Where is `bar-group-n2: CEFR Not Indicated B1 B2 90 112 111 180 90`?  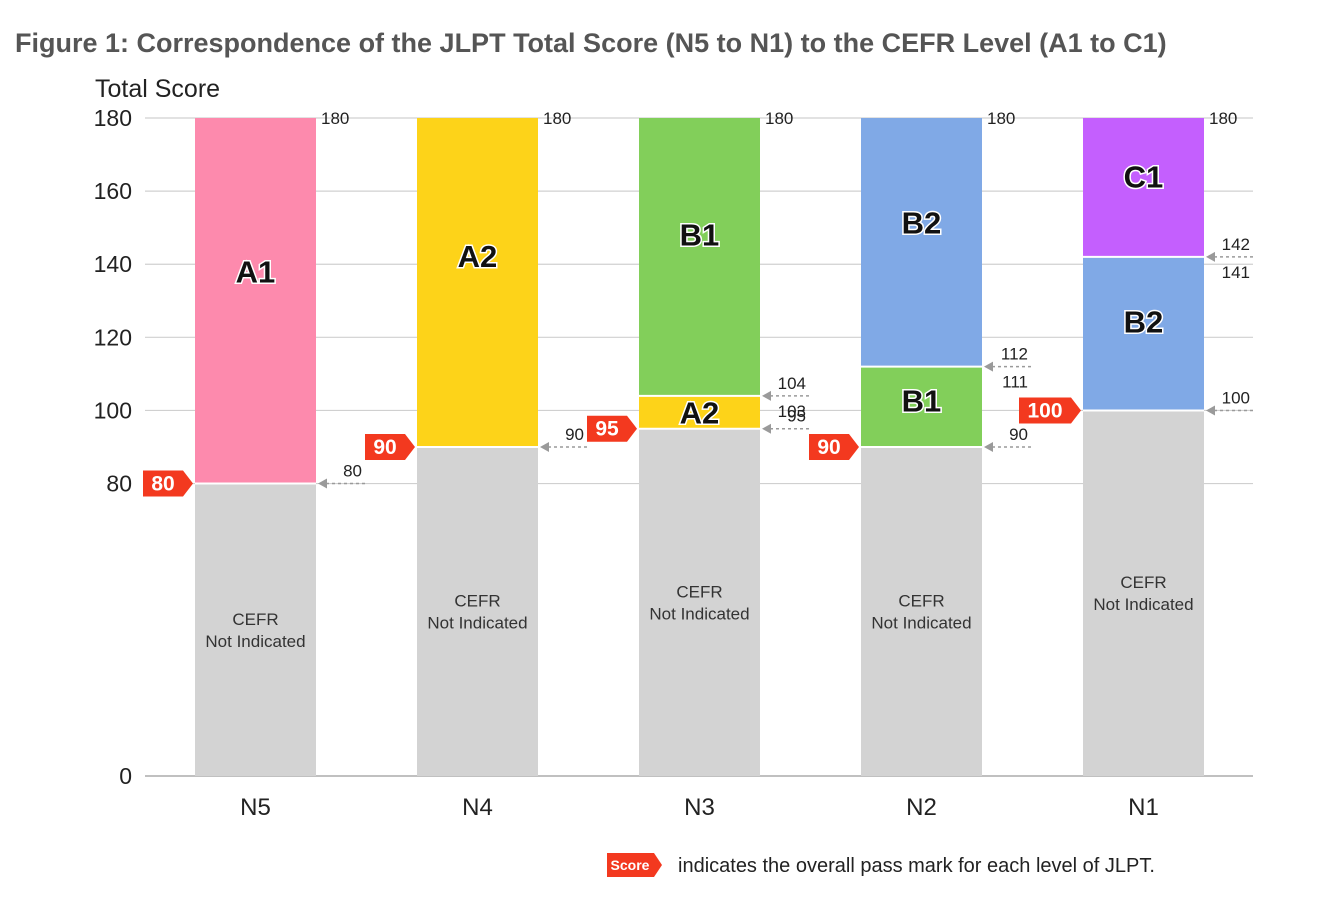 bar-group-n2: CEFR Not Indicated B1 B2 90 112 111 180 90 is located at coordinates (921, 442).